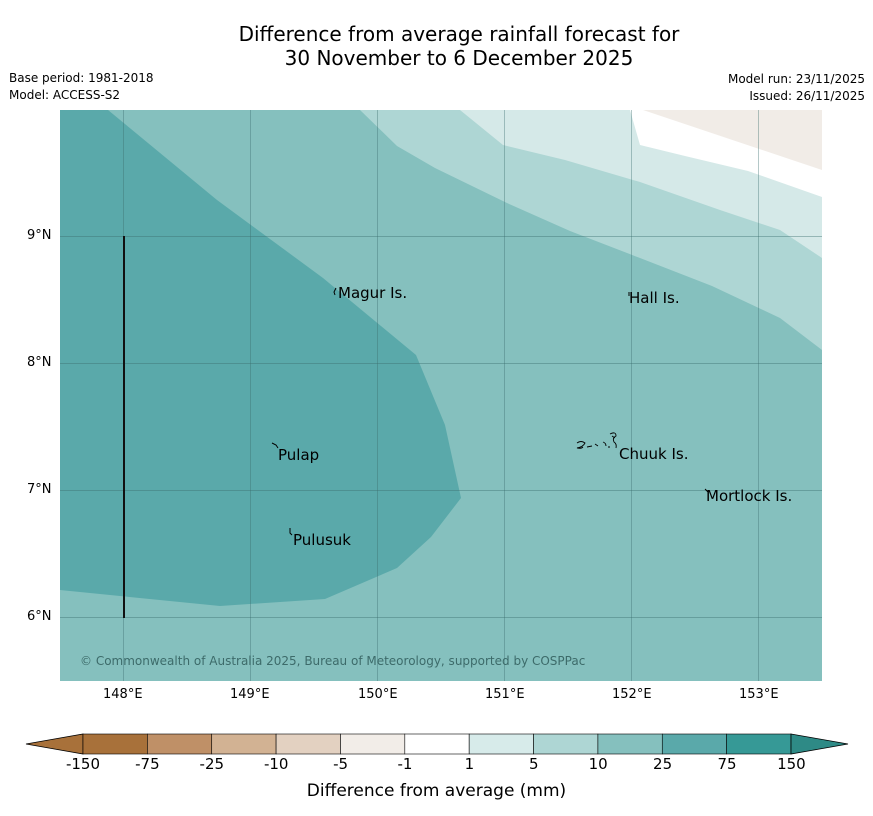  What do you see at coordinates (39, 489) in the screenshot?
I see `lat-label-7n: 7°N` at bounding box center [39, 489].